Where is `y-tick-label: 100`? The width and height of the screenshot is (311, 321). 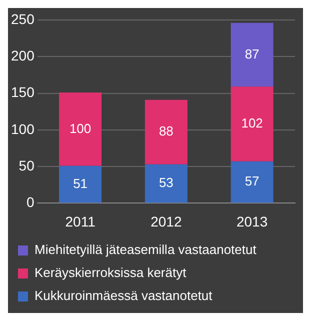
y-tick-label: 100 is located at coordinates (23, 128).